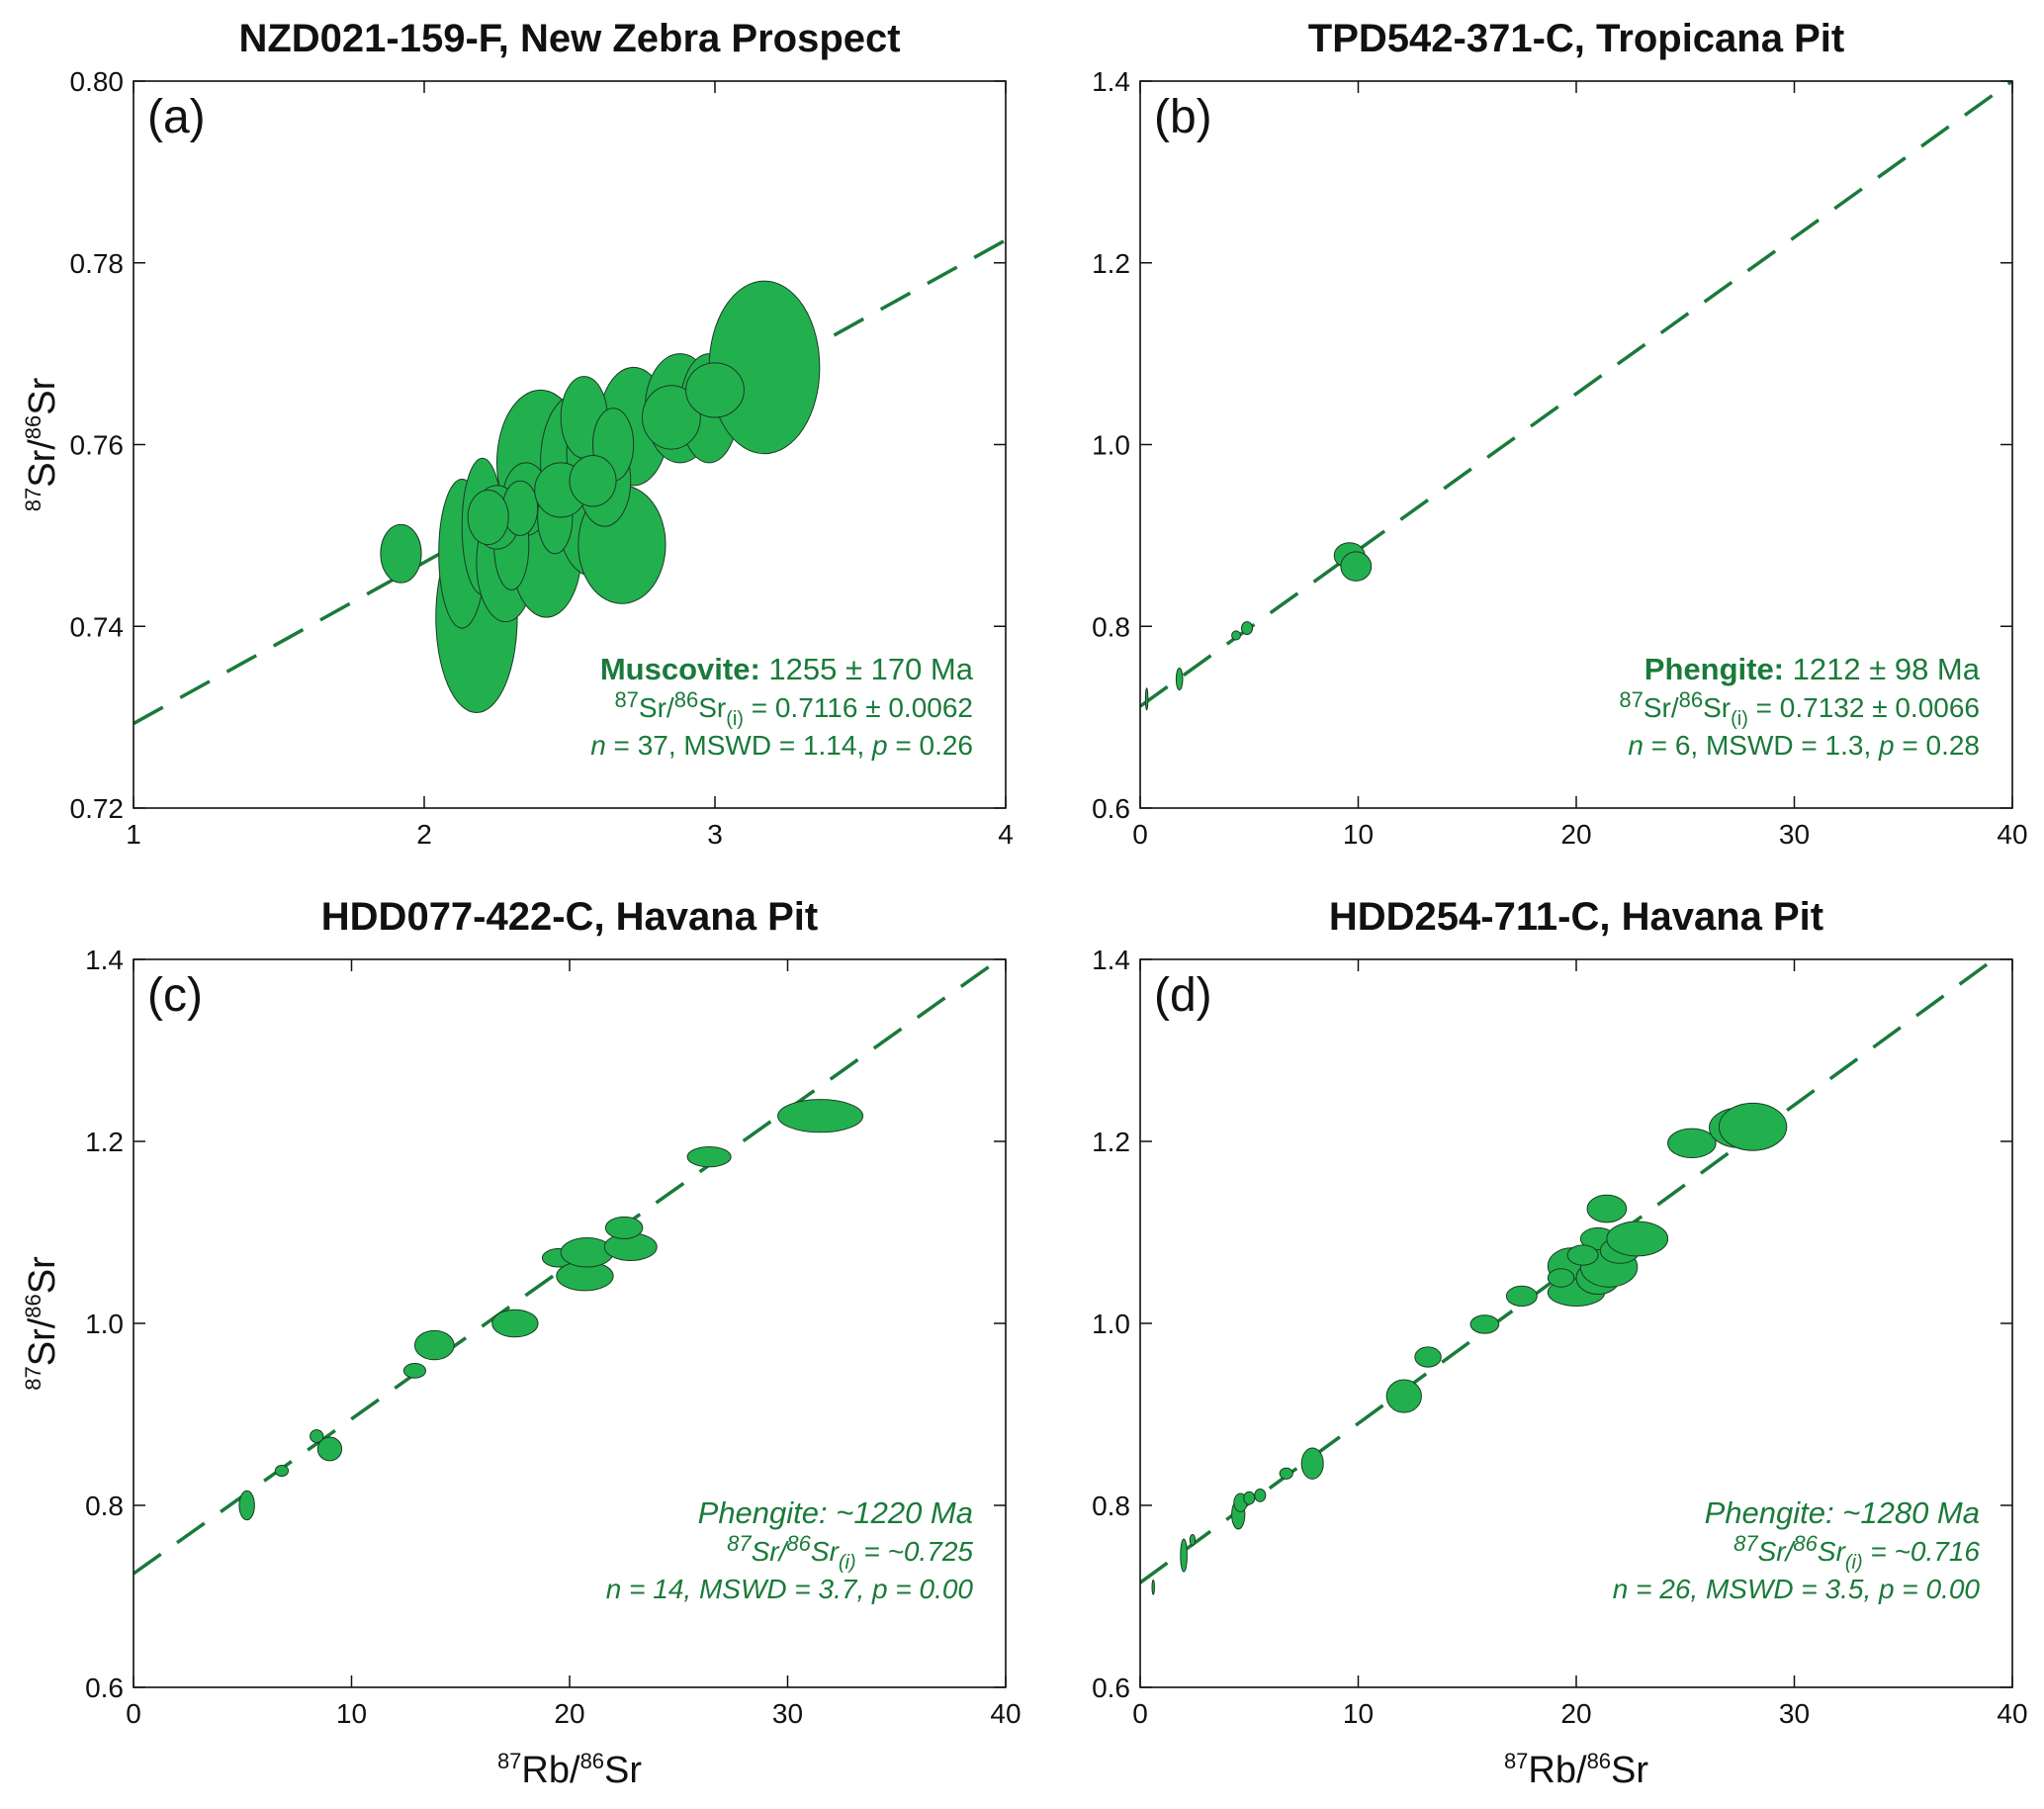 The width and height of the screenshot is (2044, 1809). I want to click on y-tick-label: 0.74, so click(97, 626).